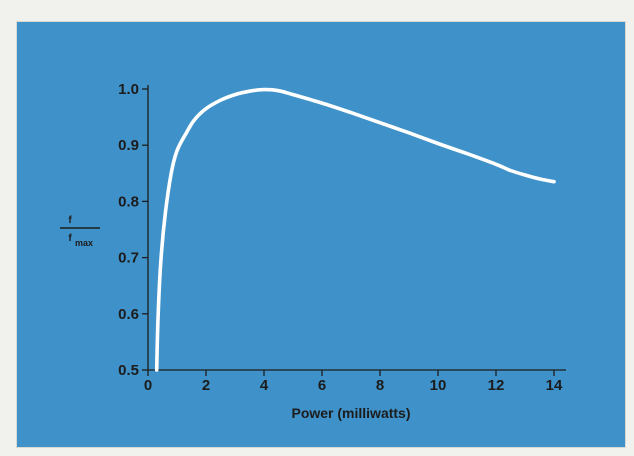 Image resolution: width=634 pixels, height=456 pixels. I want to click on y-ticks: 0.5 0.6 0.7 0.8 0.9 1.0, so click(133, 230).